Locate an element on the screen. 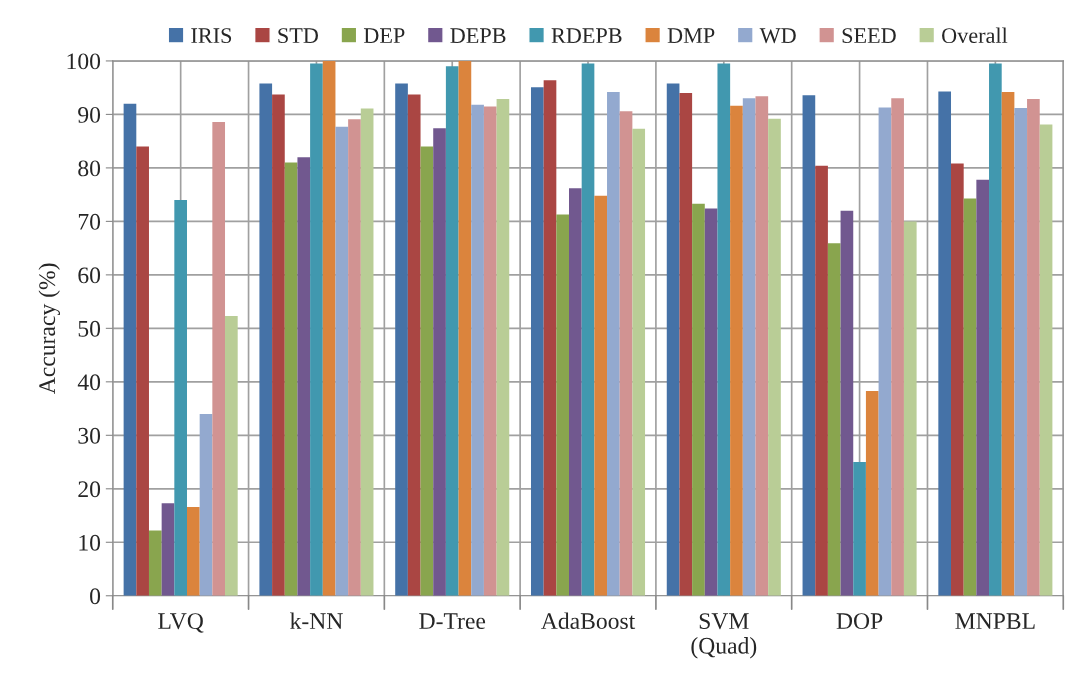 The width and height of the screenshot is (1074, 677). legend-label: DEPB is located at coordinates (478, 35).